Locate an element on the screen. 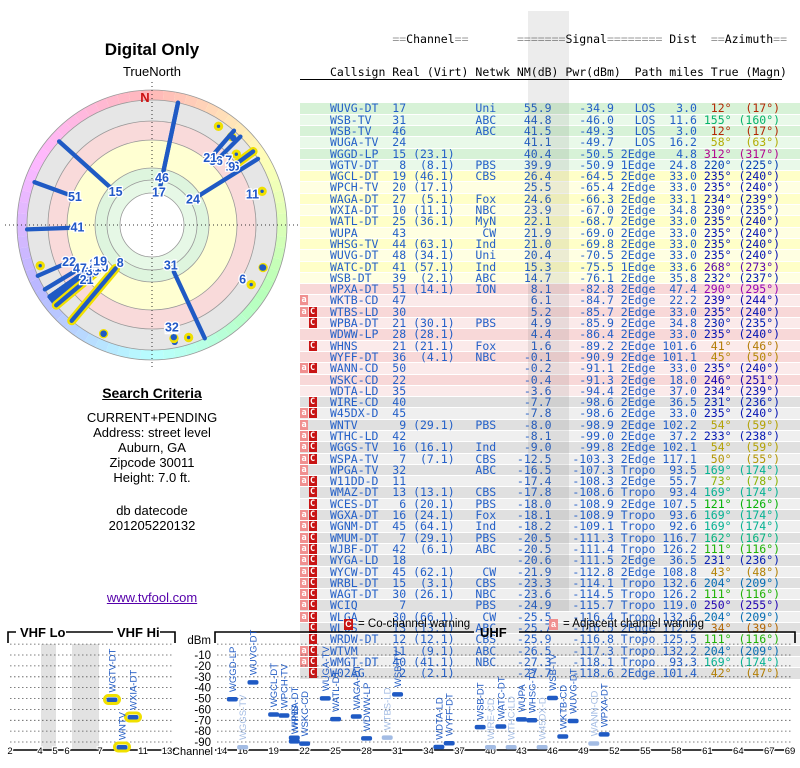 The width and height of the screenshot is (800, 768). channel-tick-label: 22 is located at coordinates (304, 751).